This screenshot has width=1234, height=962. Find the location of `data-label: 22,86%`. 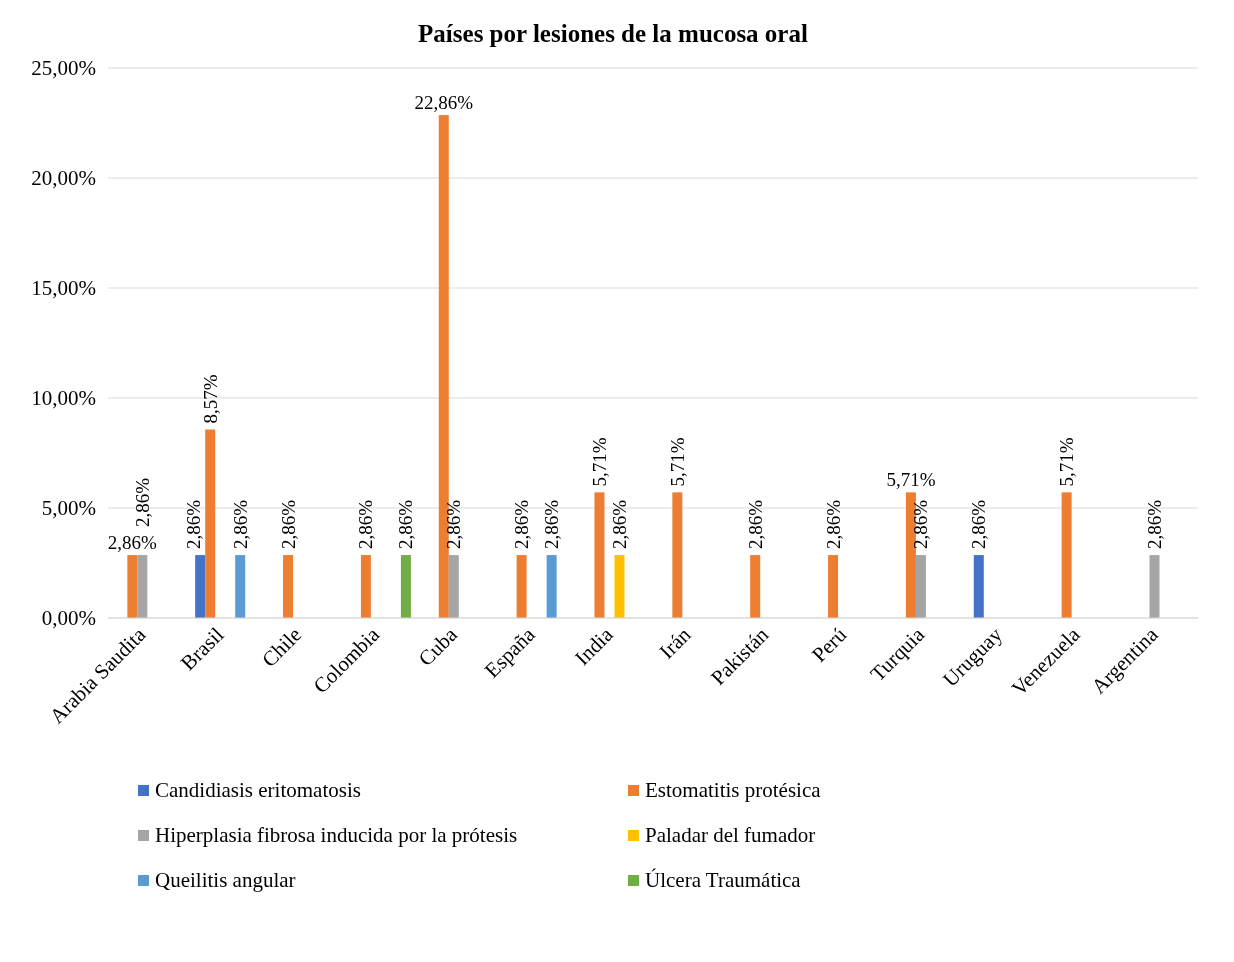

data-label: 22,86% is located at coordinates (444, 103).